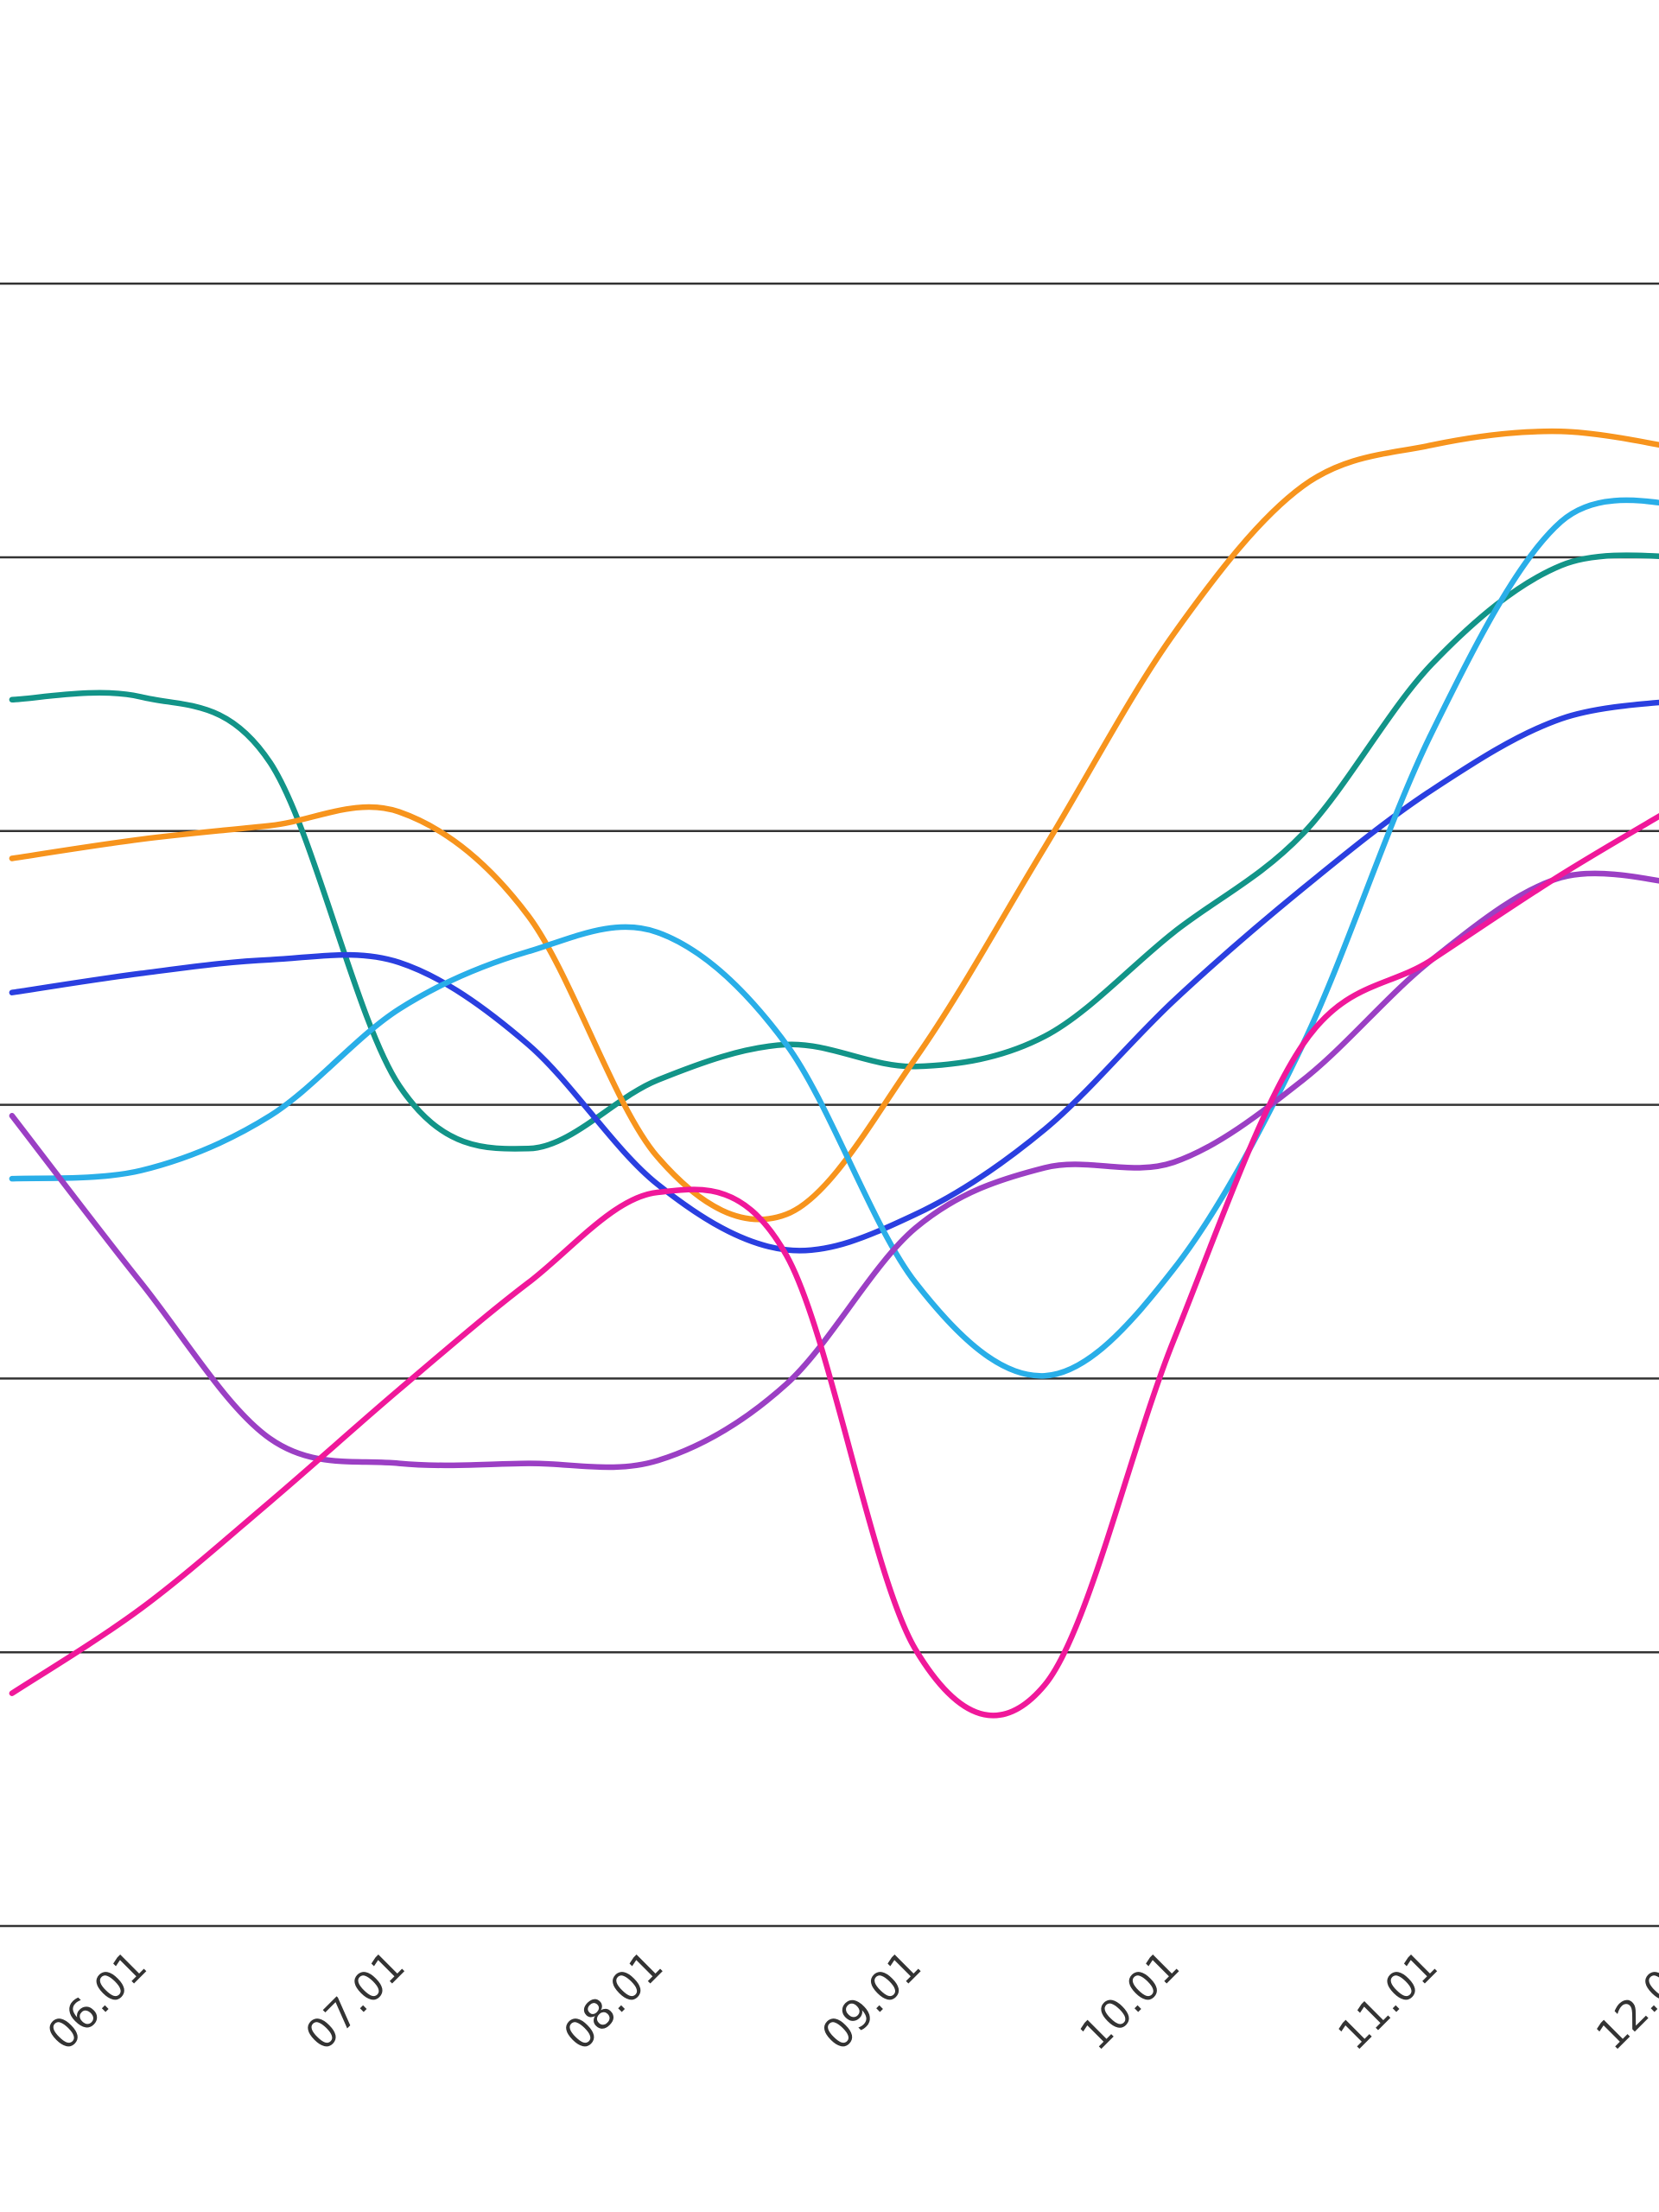  I want to click on x-tick-label: 10.01, so click(1130, 2001).